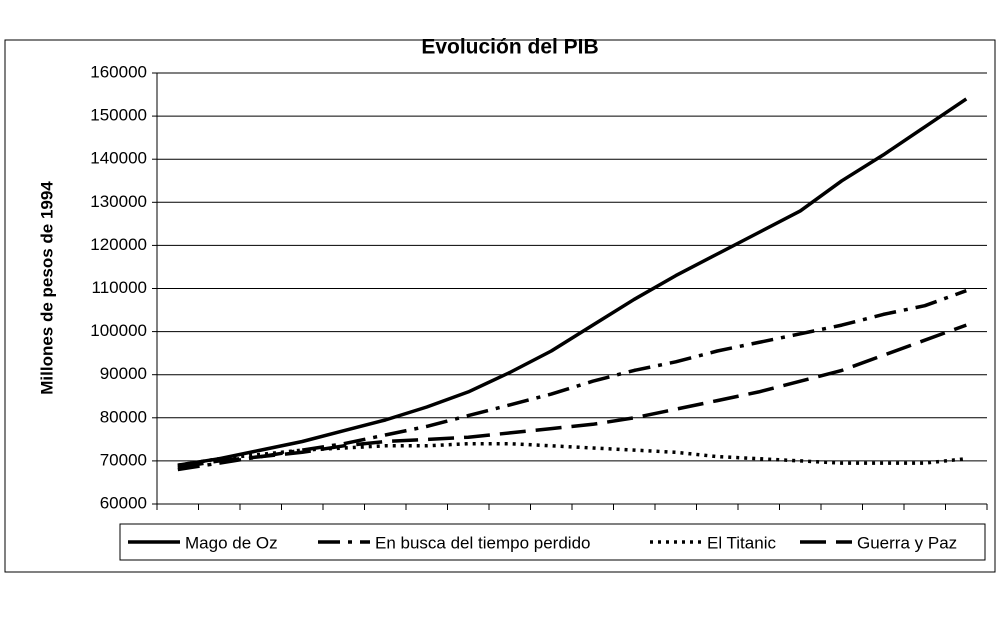 The height and width of the screenshot is (637, 1001). I want to click on y-tick-label: 140000, so click(118, 158).